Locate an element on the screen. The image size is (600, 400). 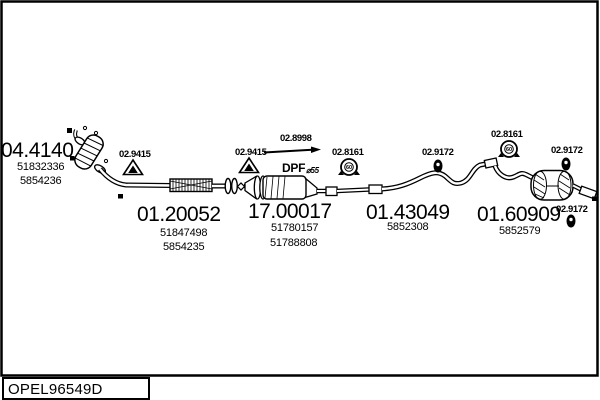
footer-box is located at coordinates (76, 388).